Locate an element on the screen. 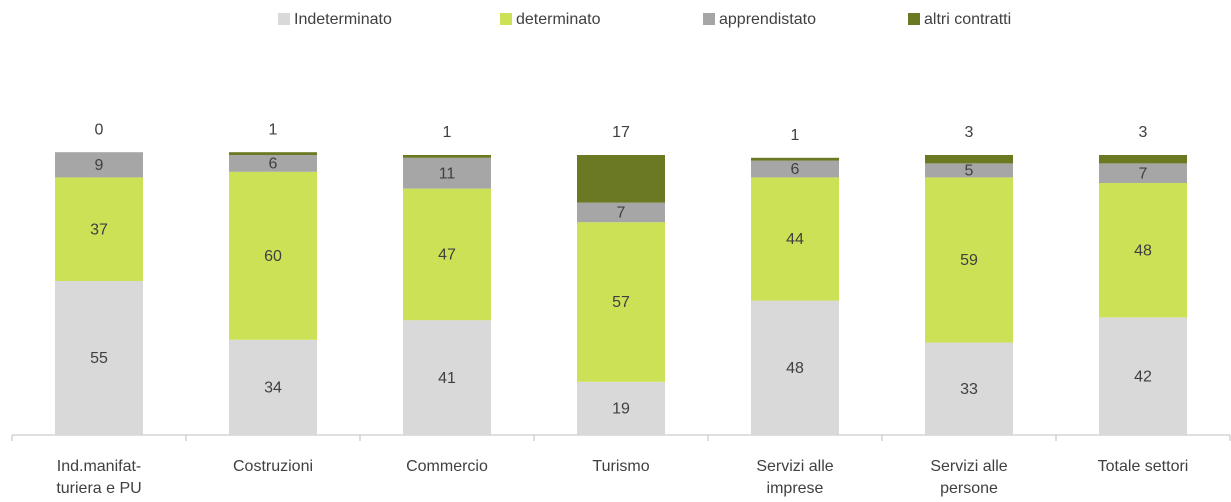 The width and height of the screenshot is (1231, 502). data-label: 34 is located at coordinates (273, 388).